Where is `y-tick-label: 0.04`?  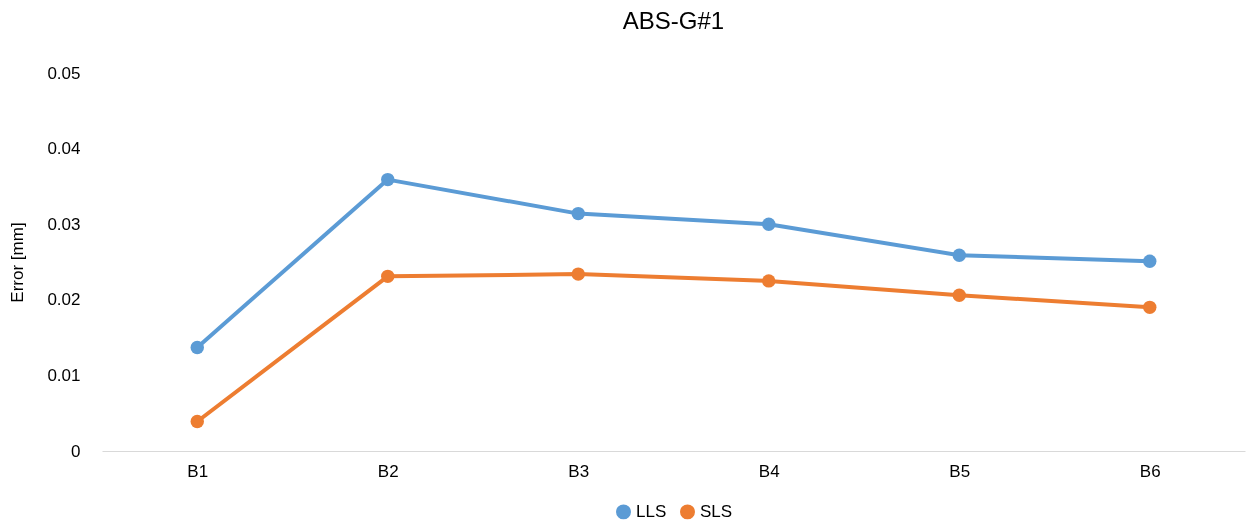 y-tick-label: 0.04 is located at coordinates (64, 149).